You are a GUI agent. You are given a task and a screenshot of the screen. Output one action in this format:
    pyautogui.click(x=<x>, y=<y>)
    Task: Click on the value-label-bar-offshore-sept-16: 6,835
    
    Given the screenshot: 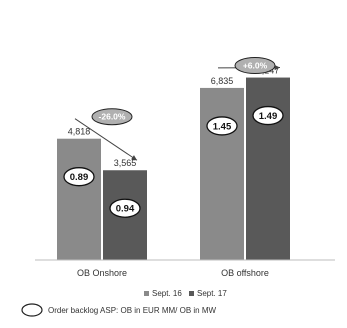 What is the action you would take?
    pyautogui.click(x=222, y=81)
    